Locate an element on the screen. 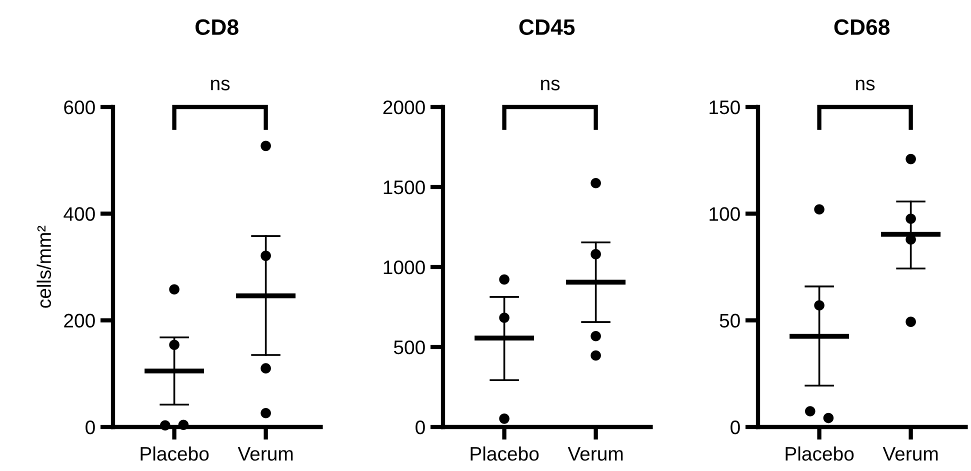  chart-title: CD8 is located at coordinates (217, 27).